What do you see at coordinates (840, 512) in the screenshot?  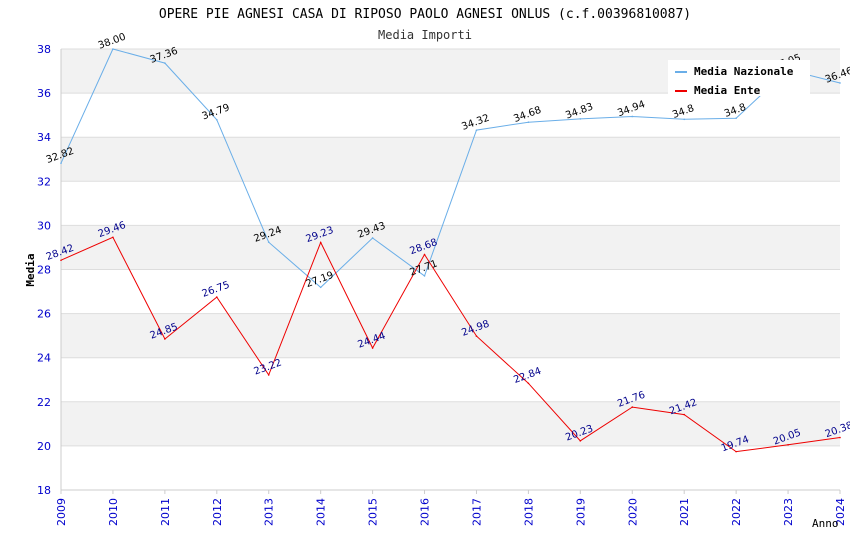 I see `x-tick-label: 2024` at bounding box center [840, 512].